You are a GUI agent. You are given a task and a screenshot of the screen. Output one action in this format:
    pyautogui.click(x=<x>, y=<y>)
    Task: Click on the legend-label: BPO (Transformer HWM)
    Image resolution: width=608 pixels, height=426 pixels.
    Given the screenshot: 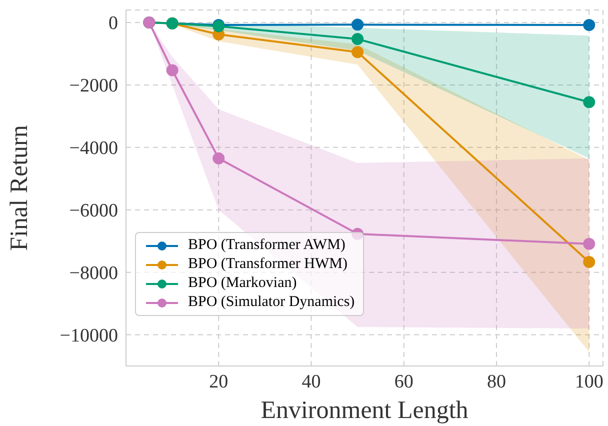 What is the action you would take?
    pyautogui.click(x=268, y=264)
    